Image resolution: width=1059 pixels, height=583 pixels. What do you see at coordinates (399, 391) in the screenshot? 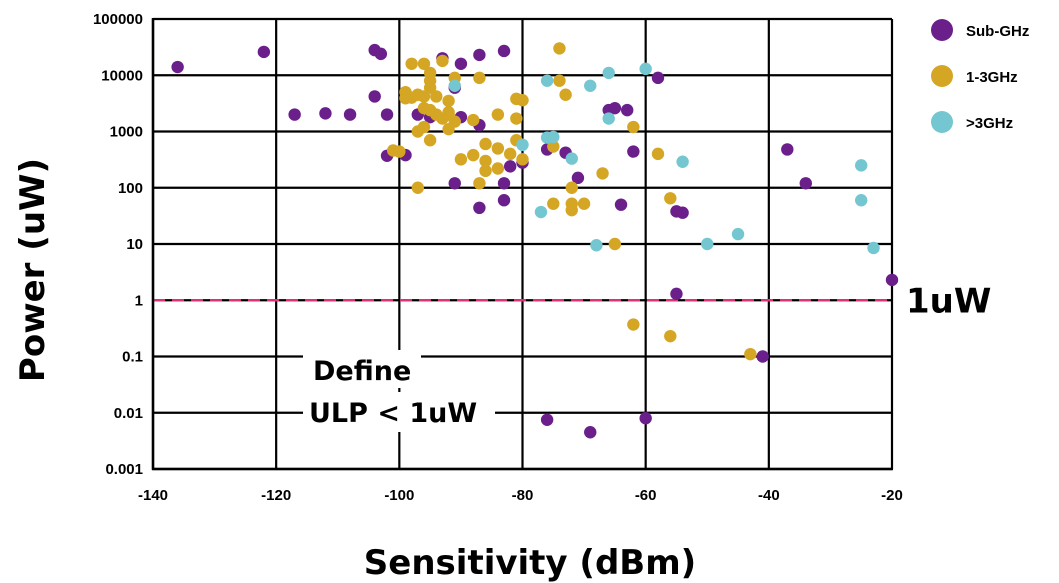
I see `annotation-group: Define ULP < 1uW` at bounding box center [399, 391].